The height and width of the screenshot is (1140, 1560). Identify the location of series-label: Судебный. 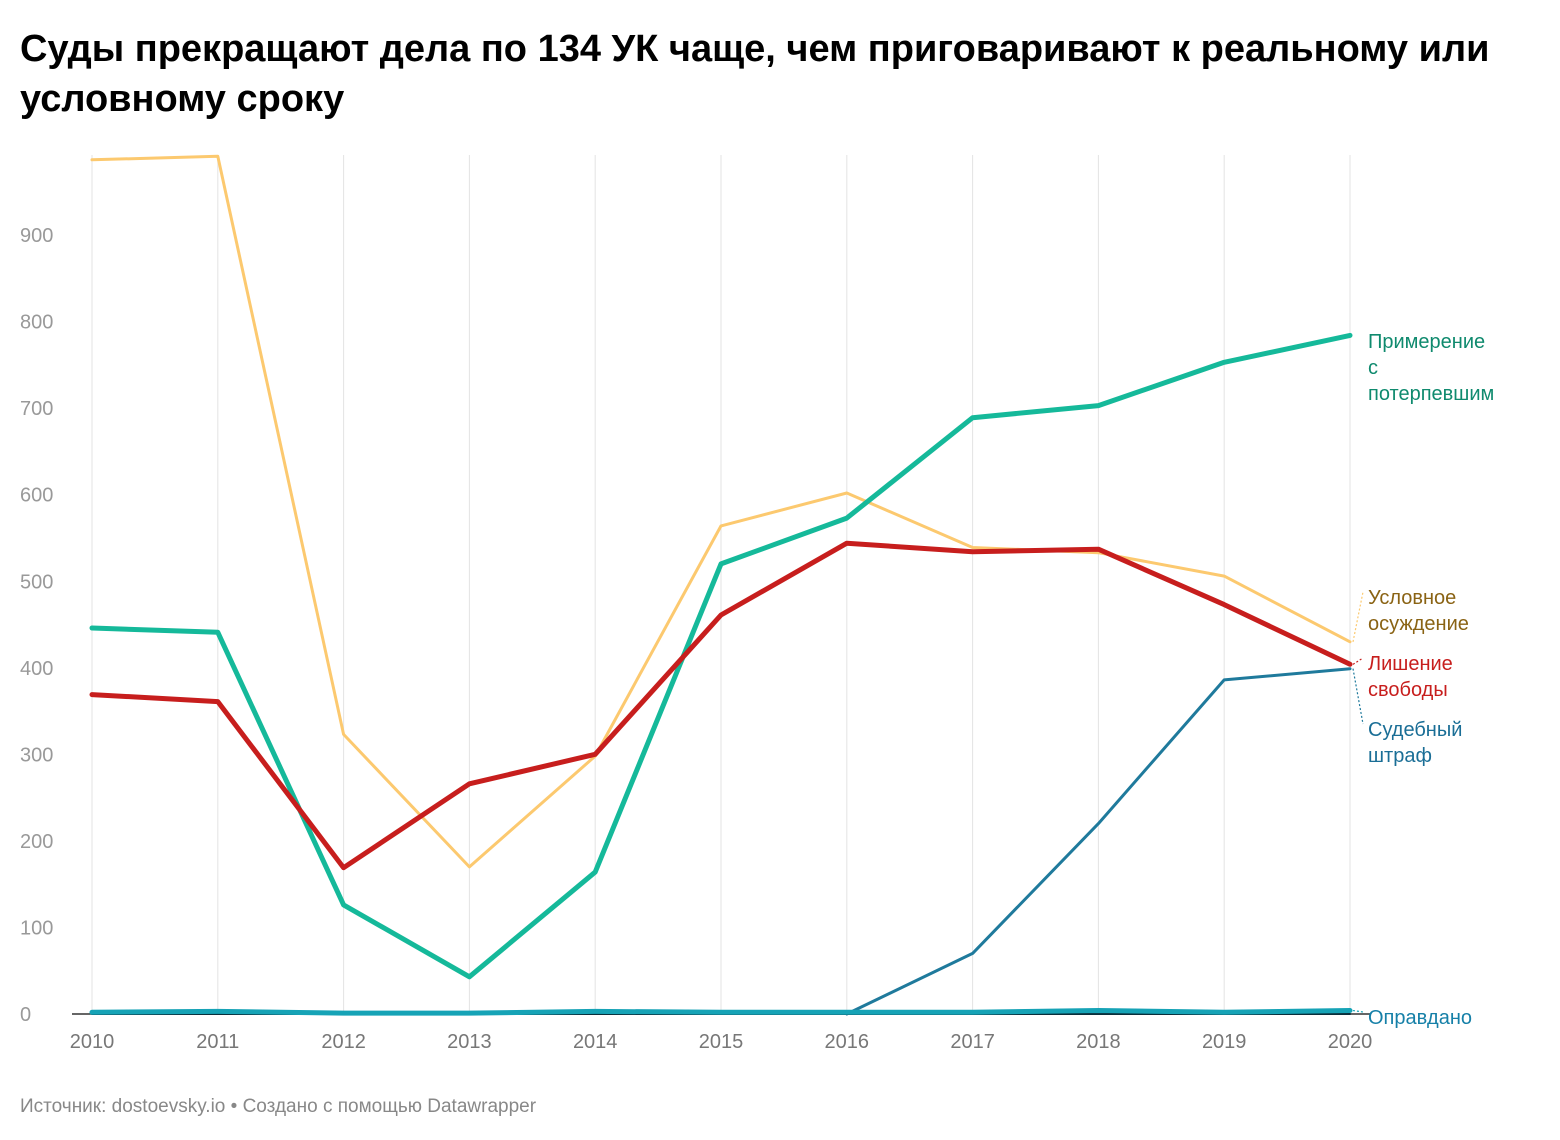
(1415, 730).